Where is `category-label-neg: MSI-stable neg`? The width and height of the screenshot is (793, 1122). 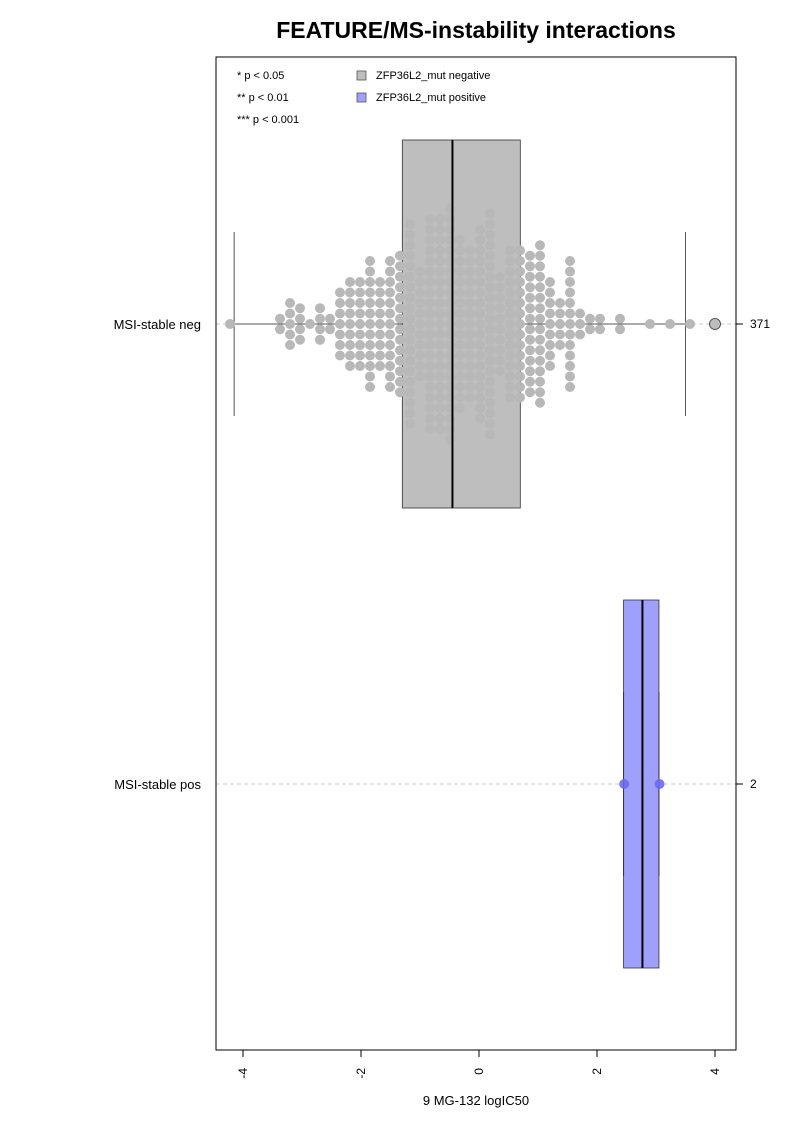 category-label-neg: MSI-stable neg is located at coordinates (157, 324).